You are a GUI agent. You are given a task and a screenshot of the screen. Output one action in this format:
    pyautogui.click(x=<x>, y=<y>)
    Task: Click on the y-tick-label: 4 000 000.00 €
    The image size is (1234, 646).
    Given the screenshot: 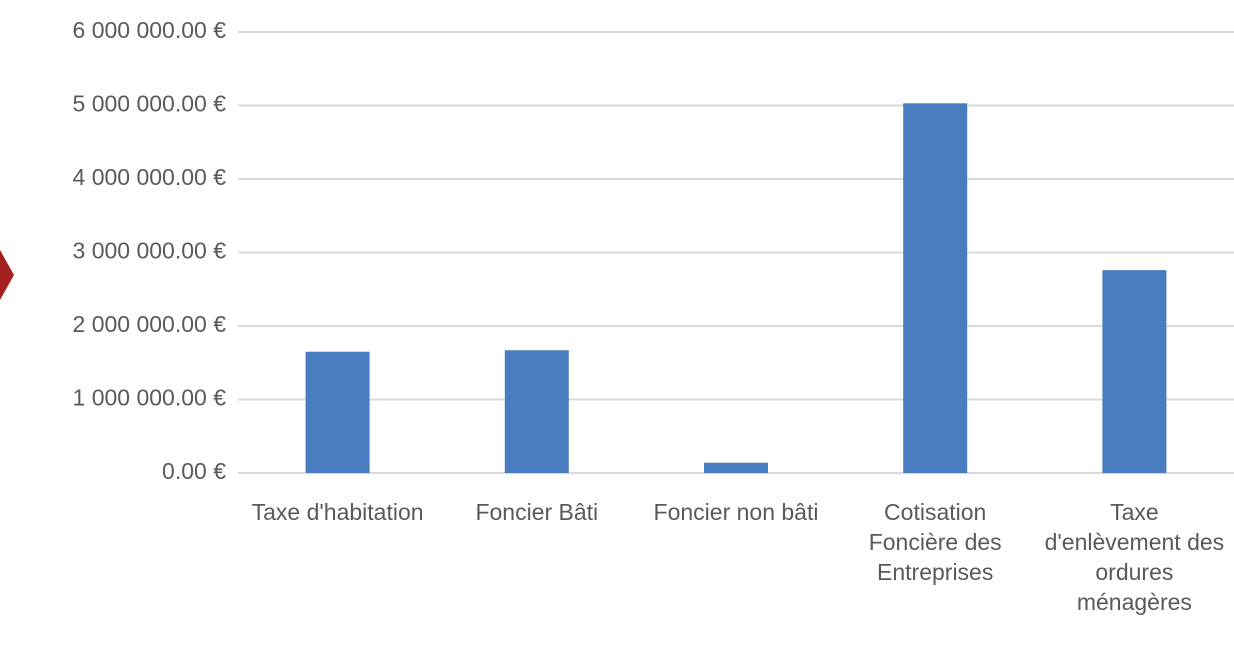 What is the action you would take?
    pyautogui.click(x=150, y=177)
    